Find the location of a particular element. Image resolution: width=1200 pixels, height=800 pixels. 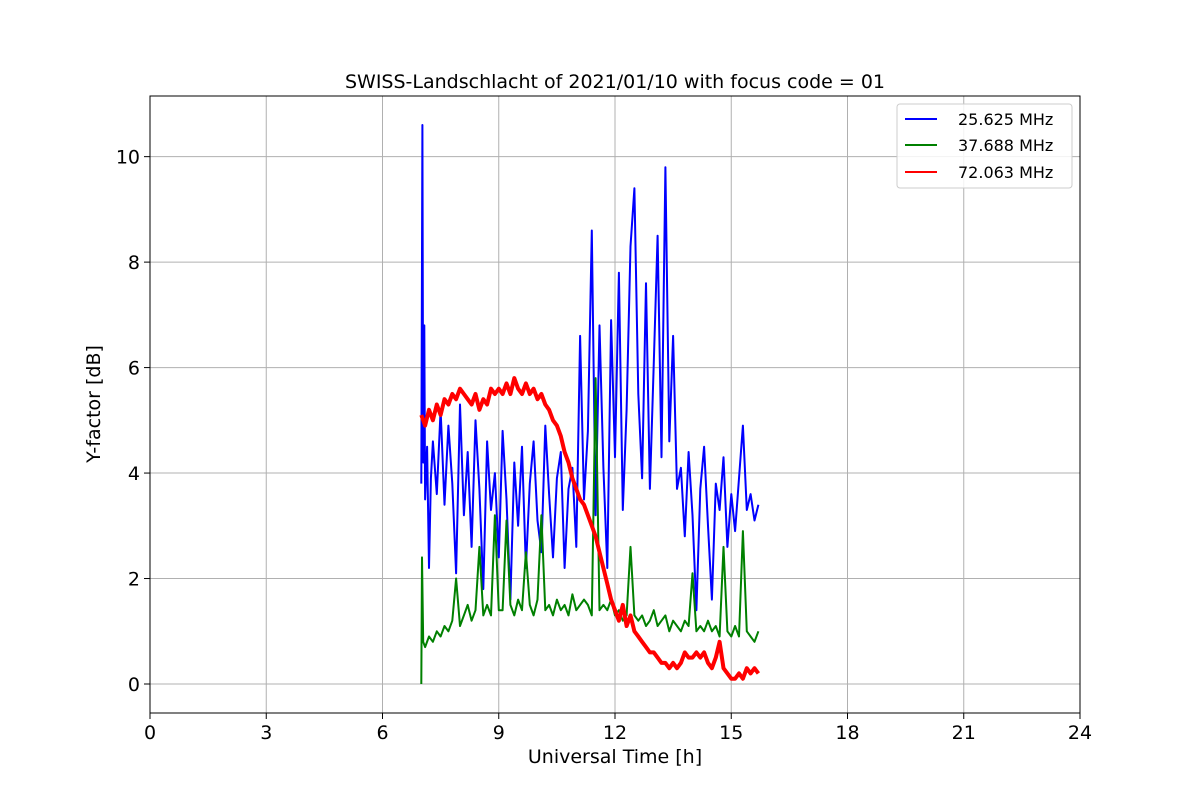

series-line-72-063-mhz is located at coordinates (590, 528).